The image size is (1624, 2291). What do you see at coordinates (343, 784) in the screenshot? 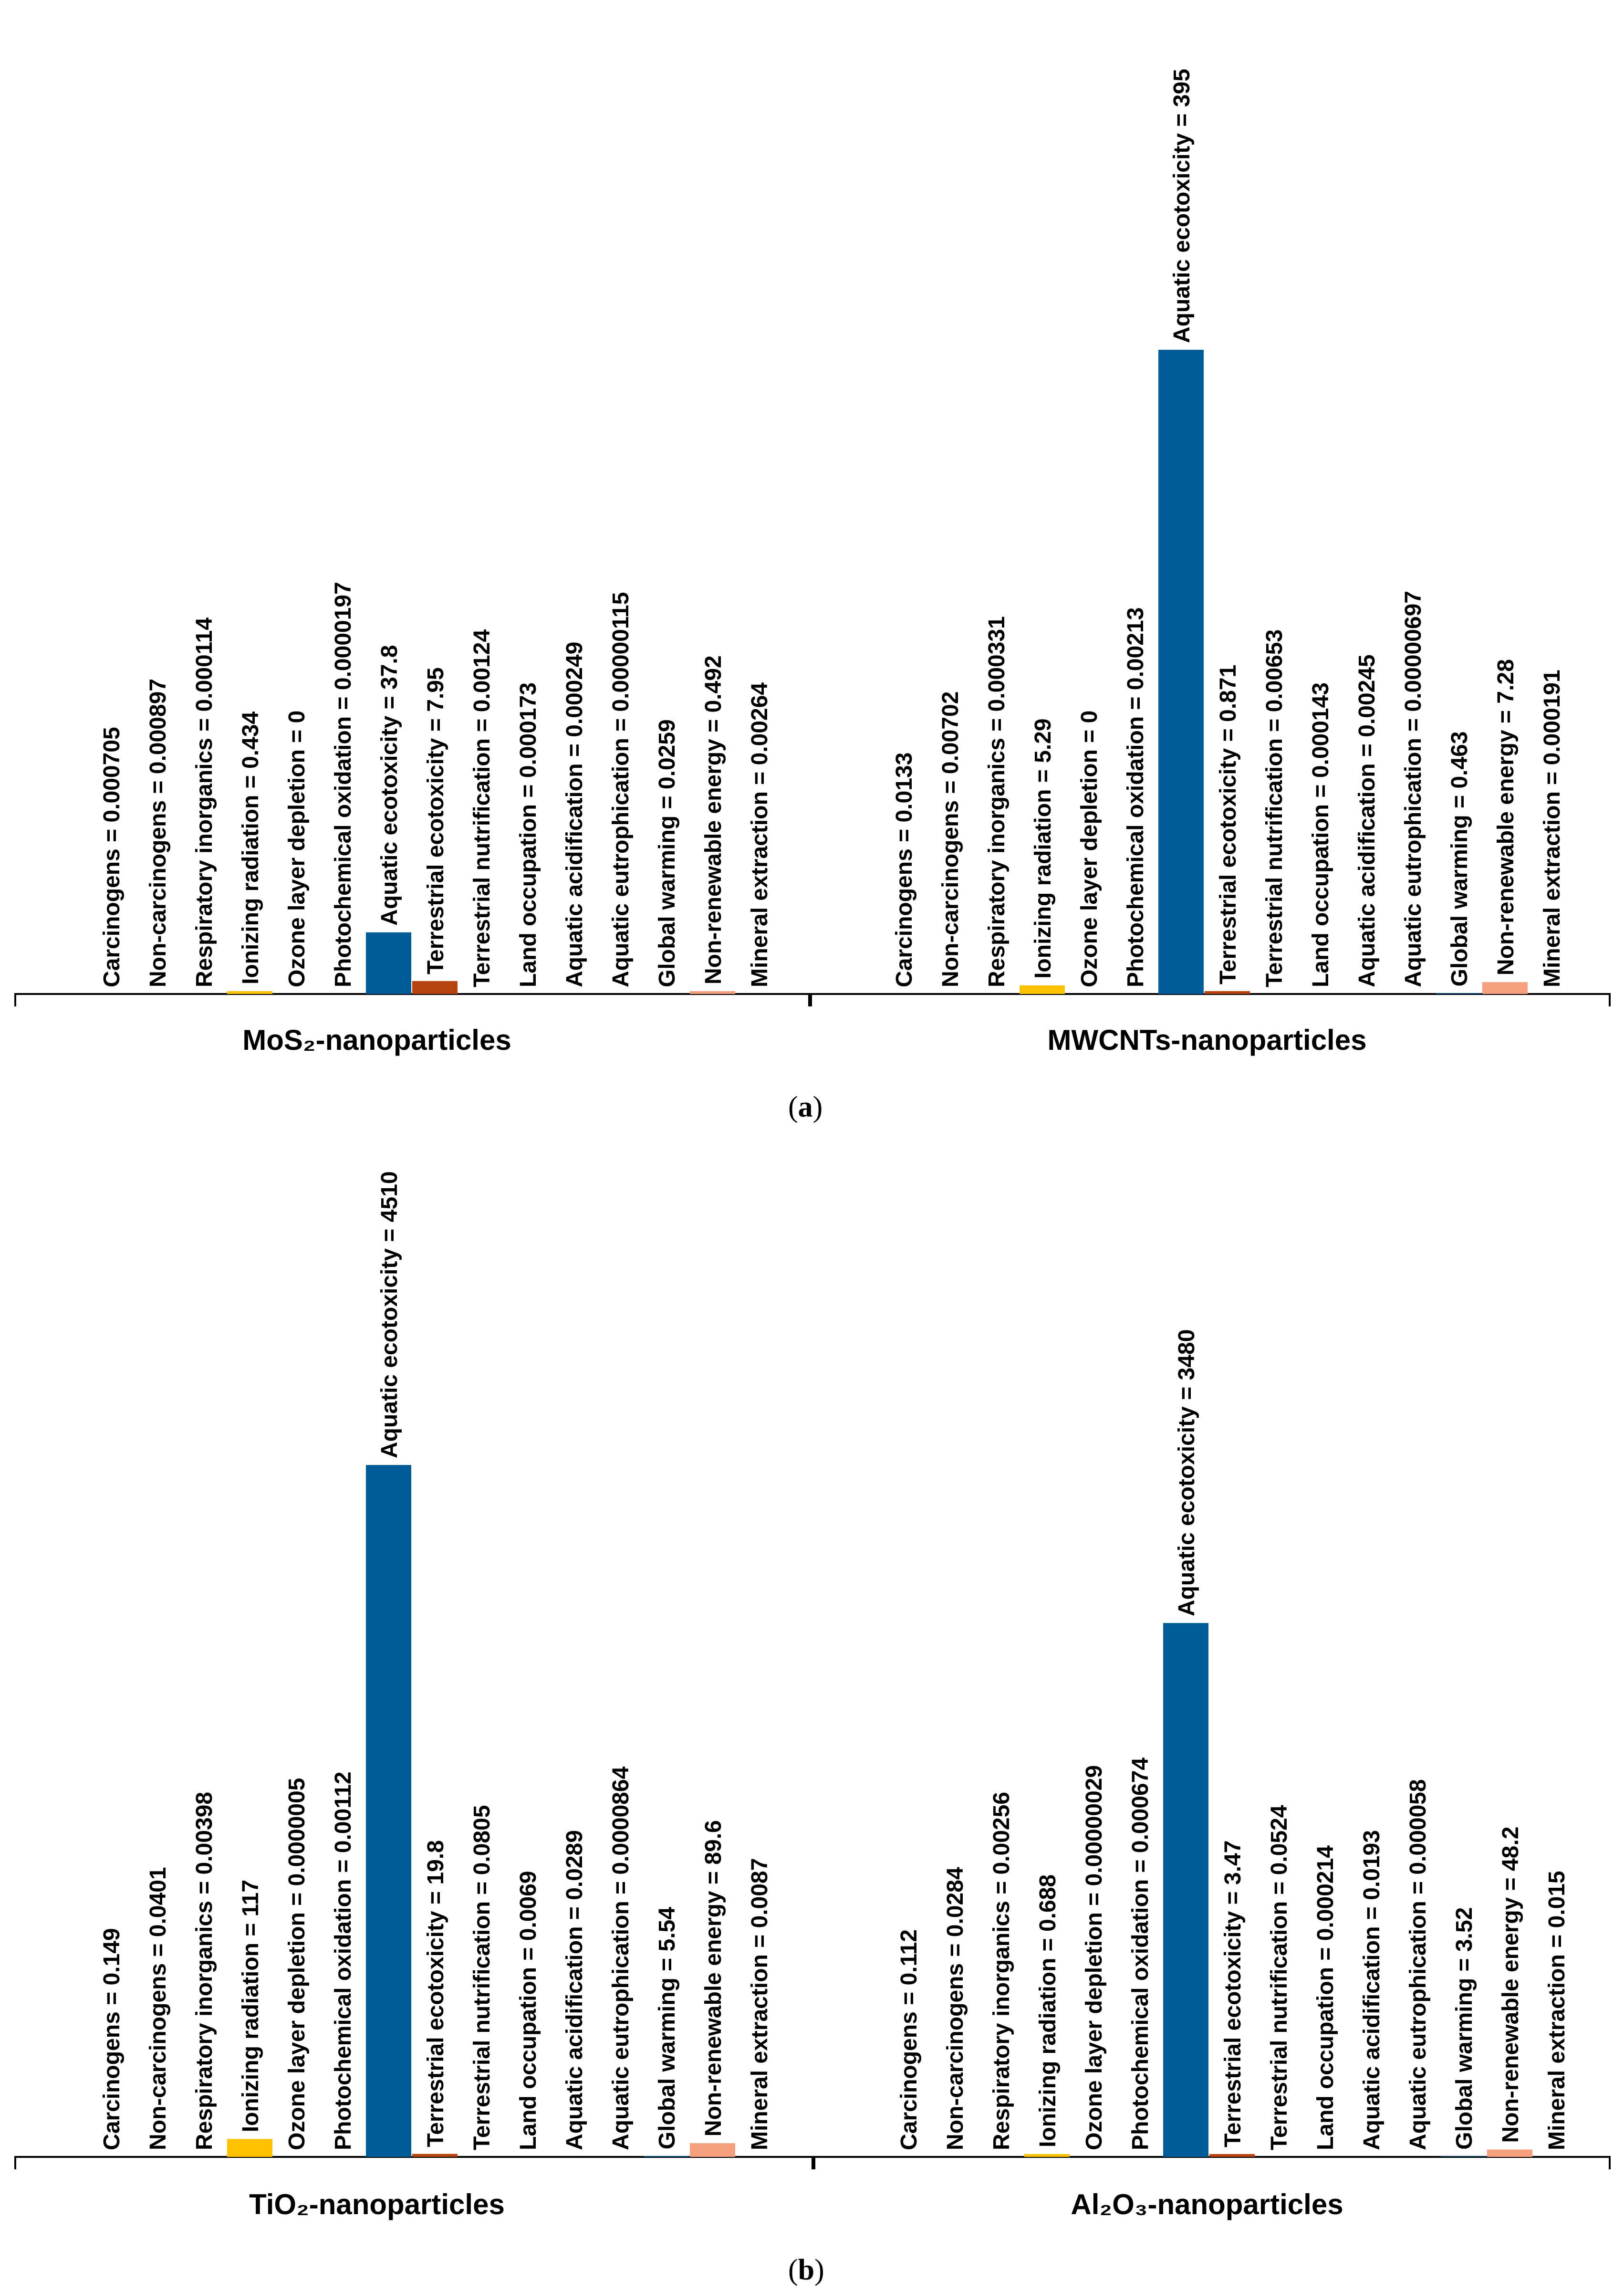
I see `data-label-photochemical-oxidation: Photochemical oxidation = 0.0000197` at bounding box center [343, 784].